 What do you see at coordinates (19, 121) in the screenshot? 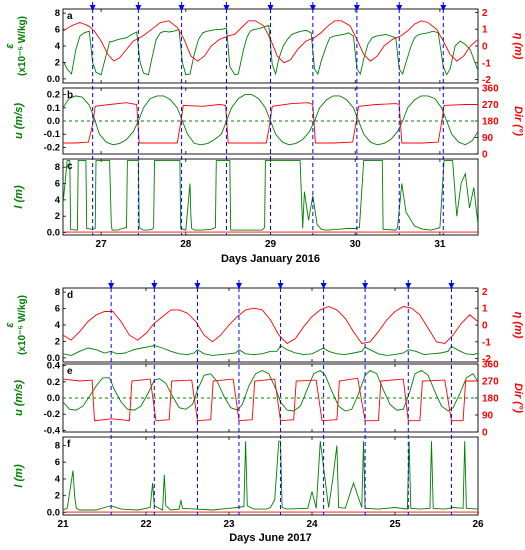
I see `panel-b-ylabel-left: u (m/s)` at bounding box center [19, 121].